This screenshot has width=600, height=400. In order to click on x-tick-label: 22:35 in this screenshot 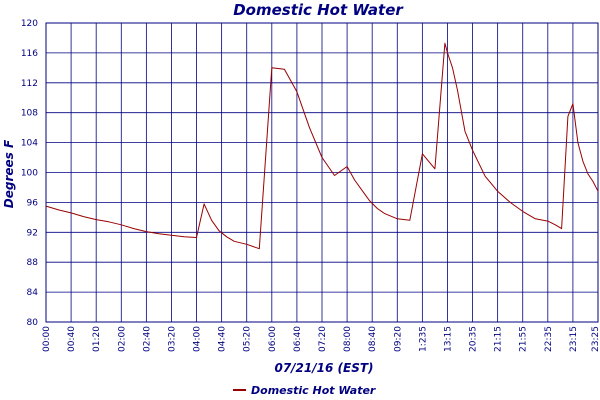, I will do `click(549, 339)`.